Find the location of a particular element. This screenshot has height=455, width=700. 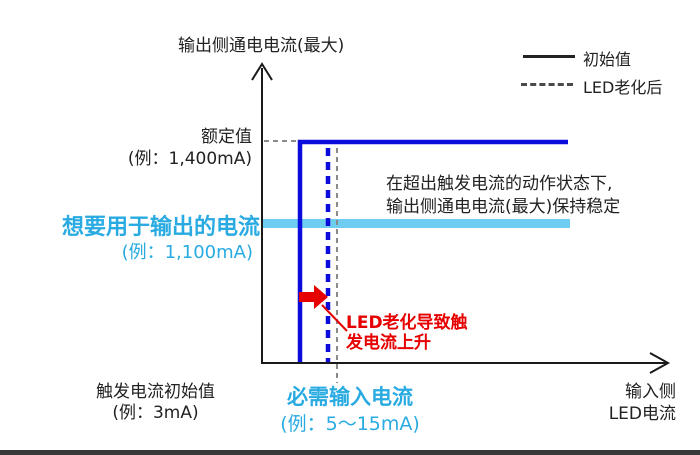

aging-pointer-line is located at coordinates (334, 318).